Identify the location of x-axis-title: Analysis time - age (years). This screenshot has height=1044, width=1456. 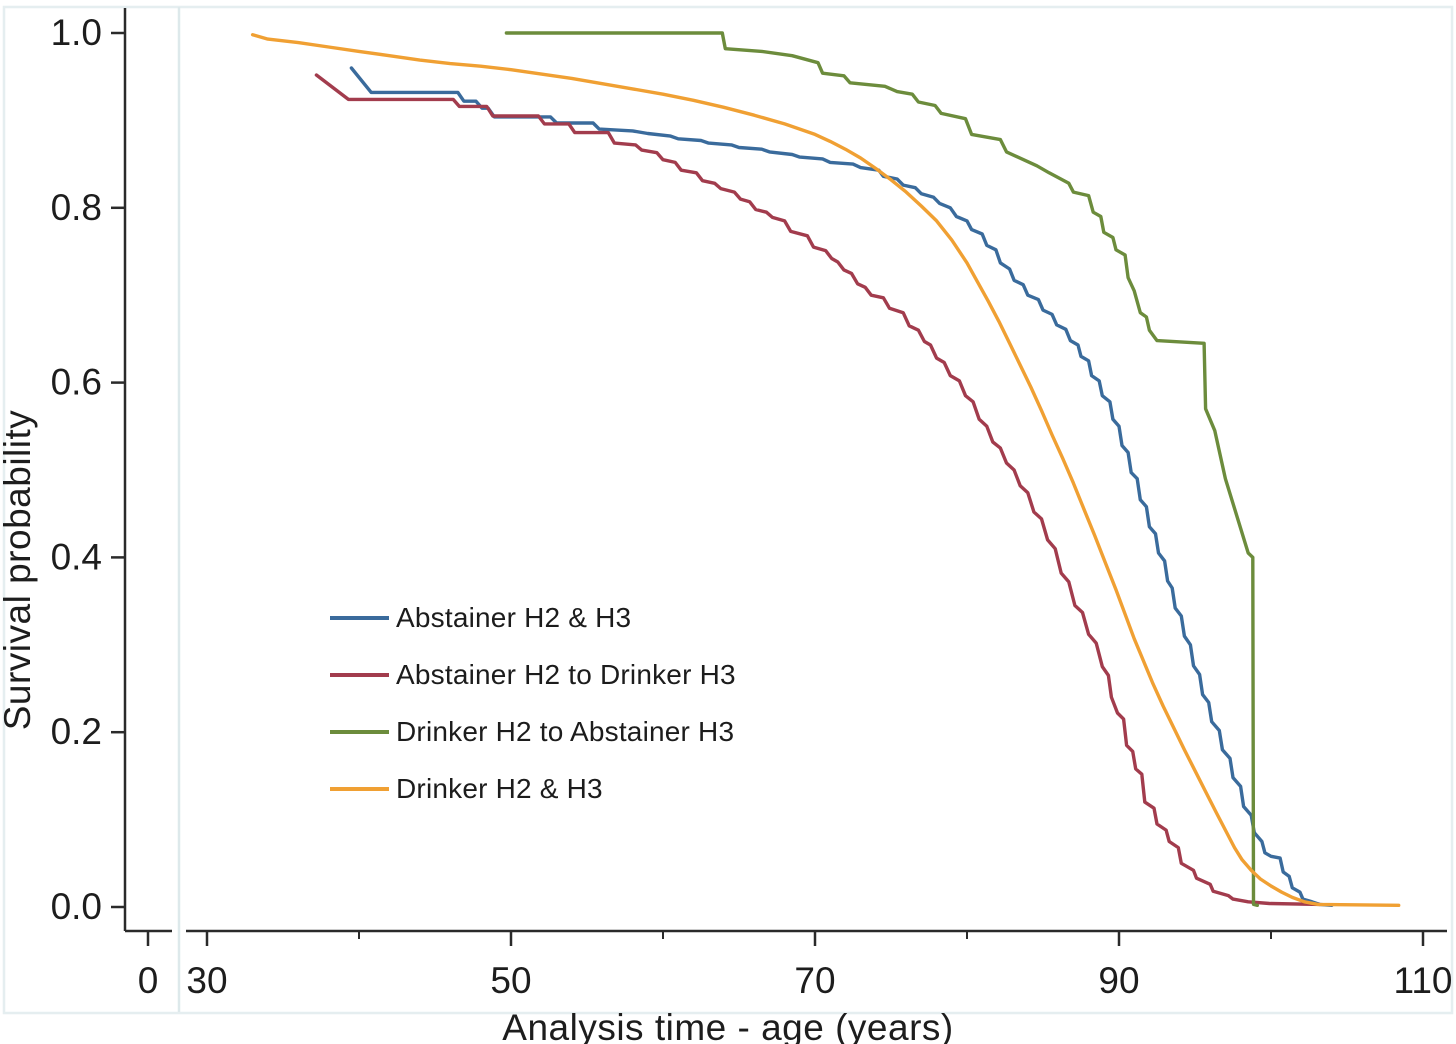
(728, 1025).